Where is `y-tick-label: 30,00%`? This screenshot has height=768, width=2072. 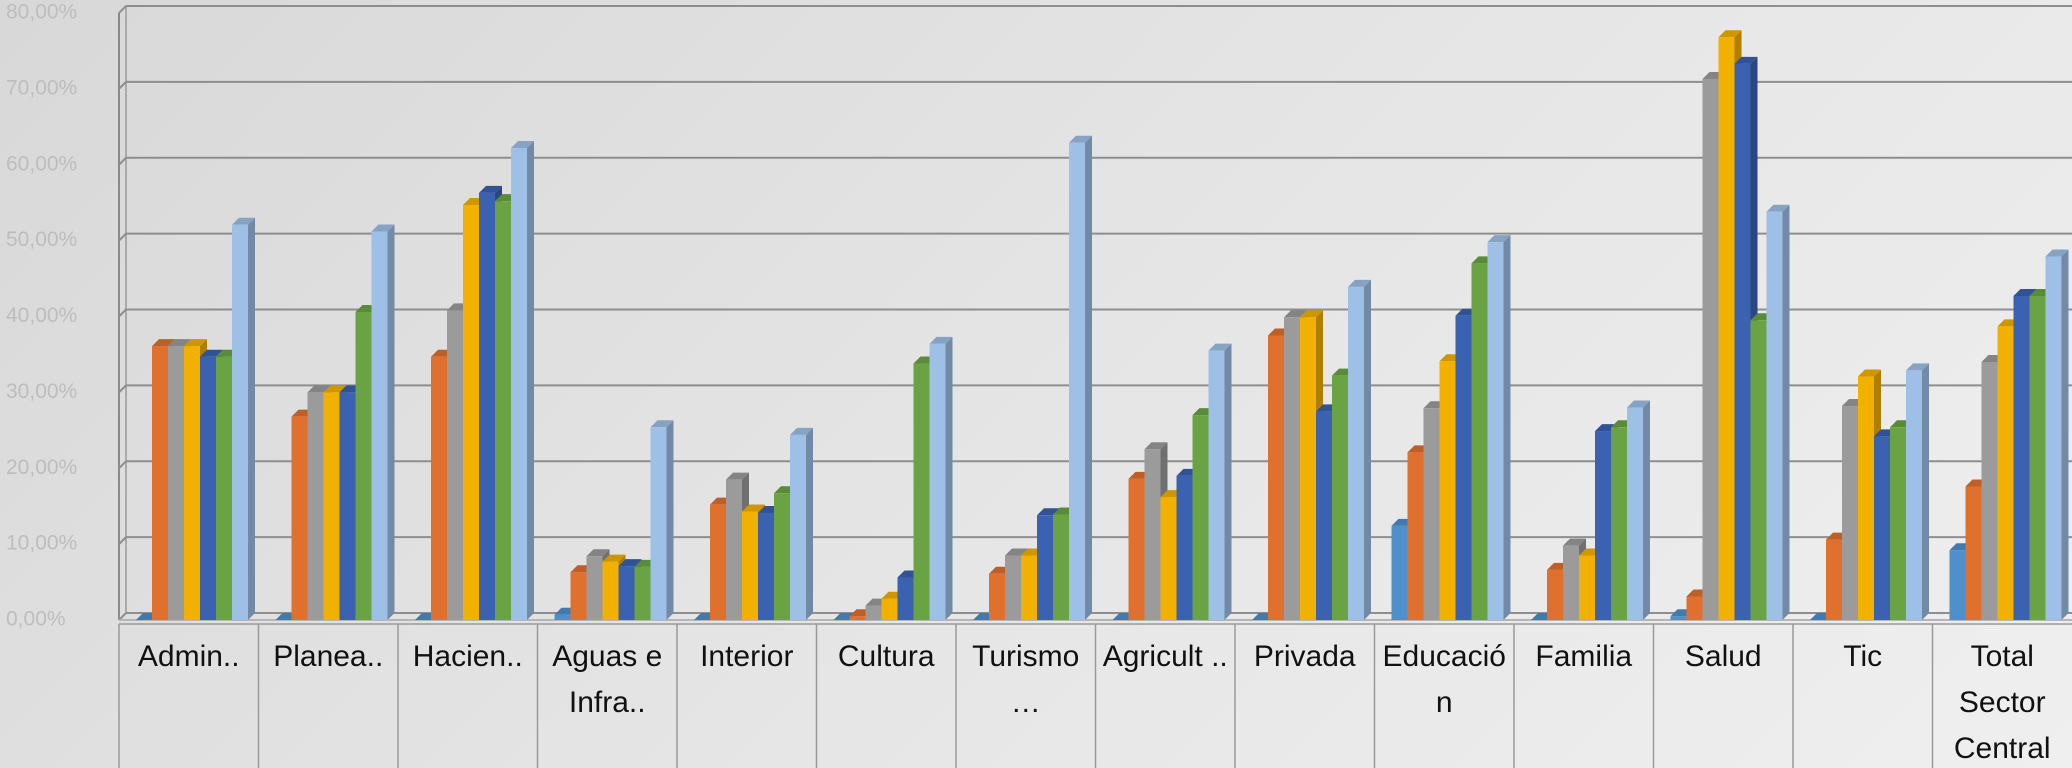 y-tick-label: 30,00% is located at coordinates (41, 391).